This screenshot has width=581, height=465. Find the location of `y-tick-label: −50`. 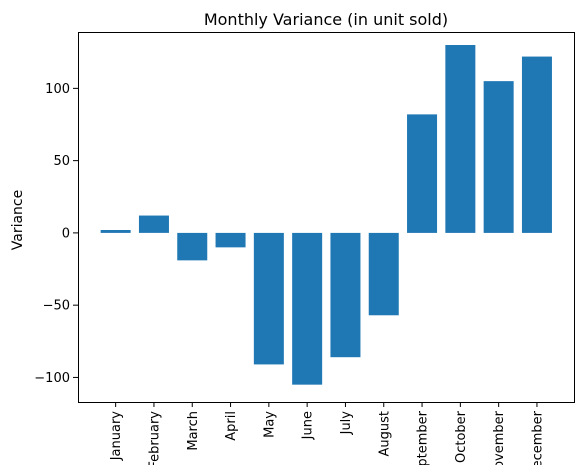

y-tick-label: −50 is located at coordinates (56, 306).